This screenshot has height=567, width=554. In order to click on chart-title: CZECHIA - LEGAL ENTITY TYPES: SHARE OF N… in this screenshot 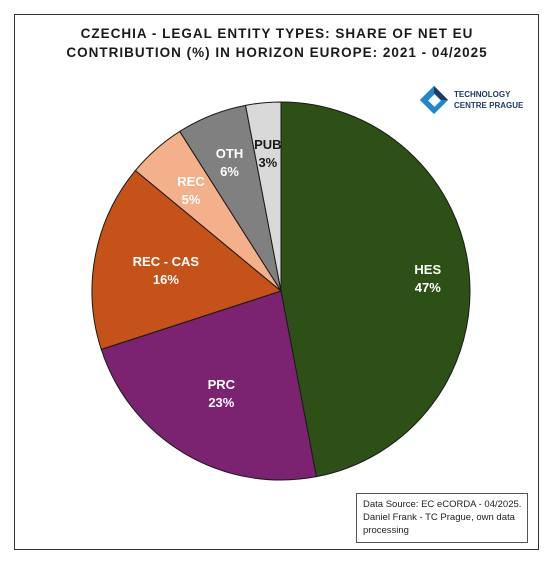, I will do `click(277, 43)`.